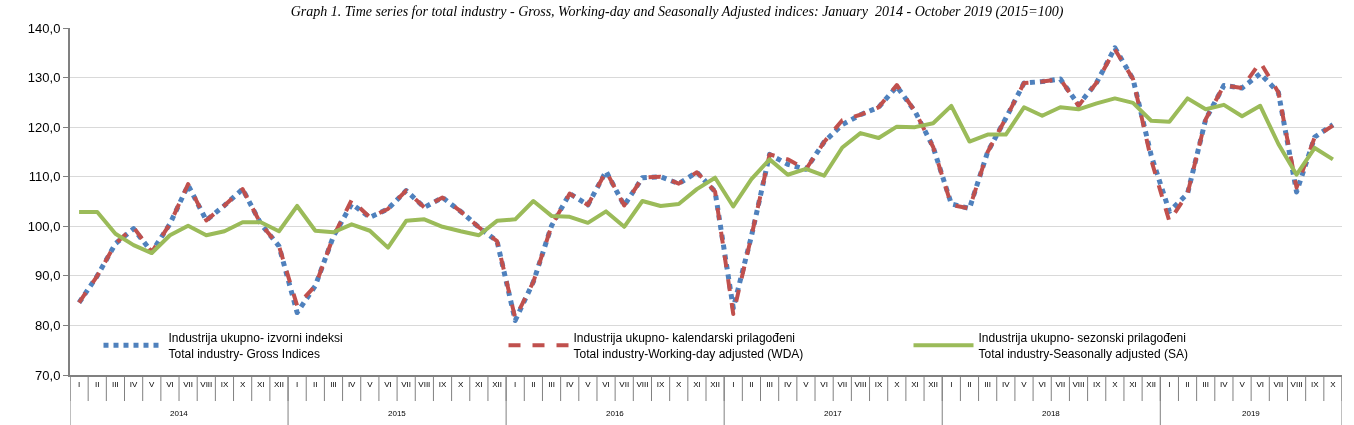  I want to click on legend-label: Industrija ukupno- kalendarski prilagođeni Total industry-Working-day adjusted (WDA), so click(688, 346).